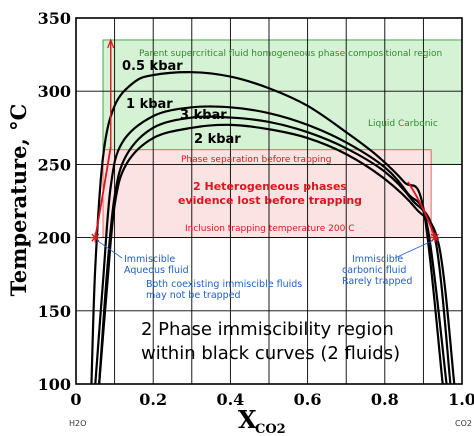  What do you see at coordinates (256, 160) in the screenshot?
I see `phase-separation-label: Phase separation before trapping` at bounding box center [256, 160].